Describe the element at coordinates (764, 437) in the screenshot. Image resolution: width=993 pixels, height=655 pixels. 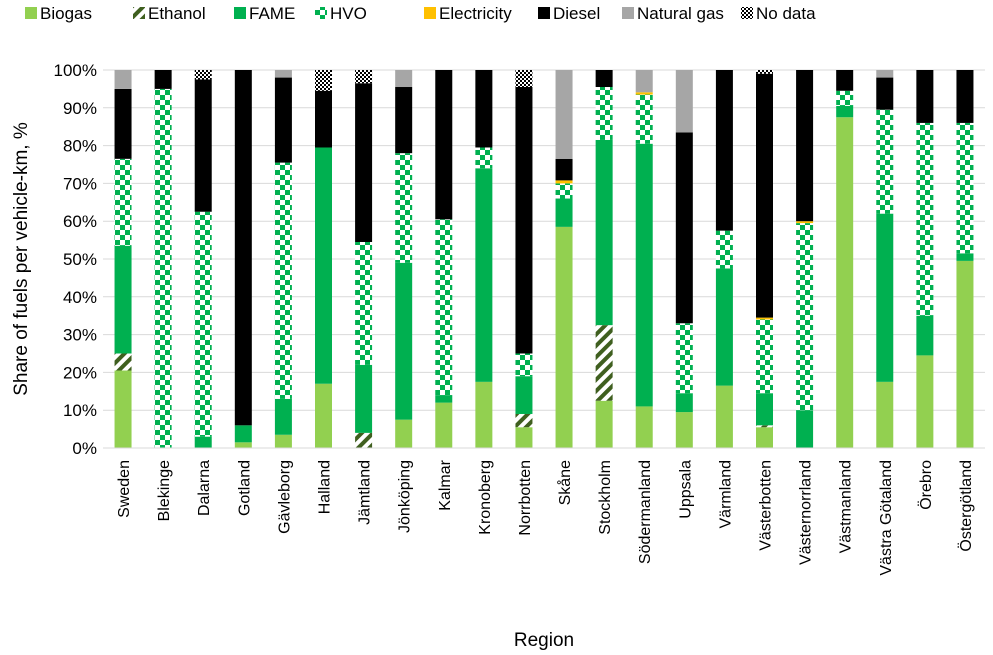
I see `bar-segment-biogas-vasterbotten` at that location.